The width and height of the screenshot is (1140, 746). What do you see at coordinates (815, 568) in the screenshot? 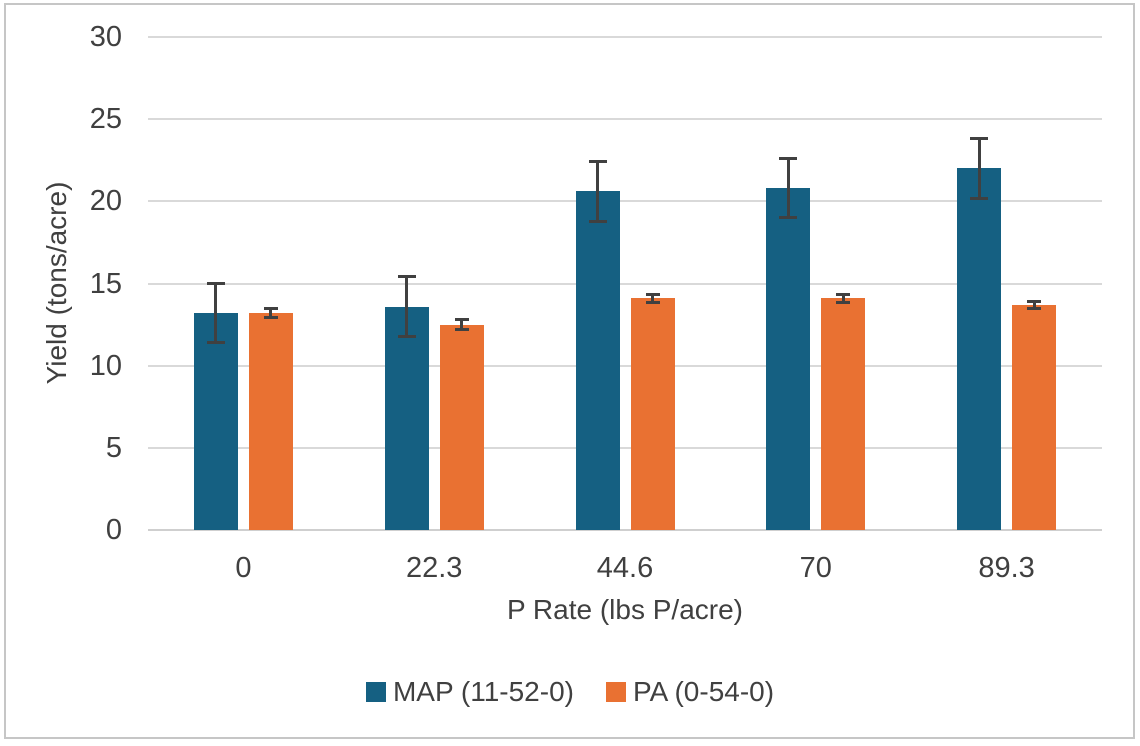
I see `x-tick-label-70: 70` at bounding box center [815, 568].